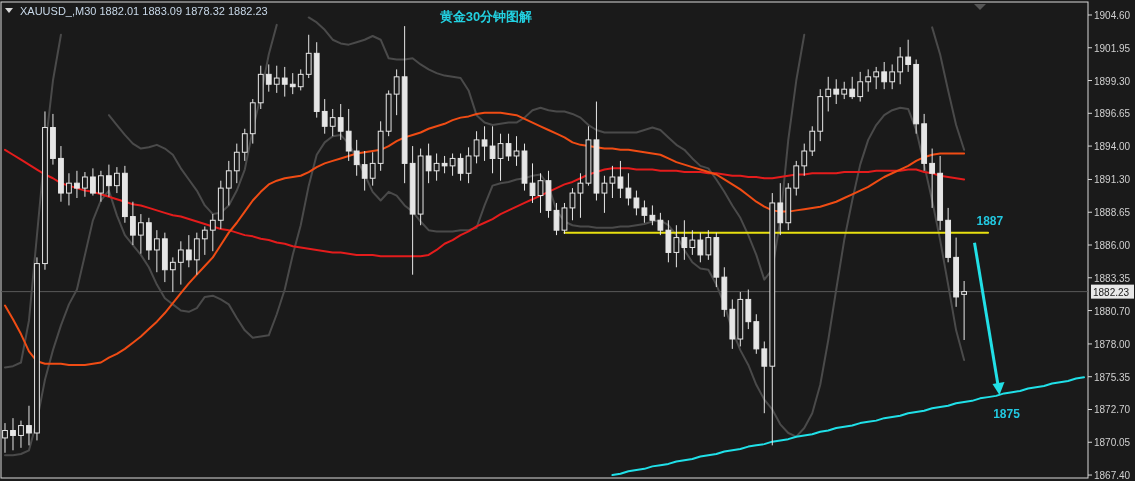 The image size is (1135, 481). What do you see at coordinates (1112, 377) in the screenshot?
I see `y-tick-label: 1875.35` at bounding box center [1112, 377].